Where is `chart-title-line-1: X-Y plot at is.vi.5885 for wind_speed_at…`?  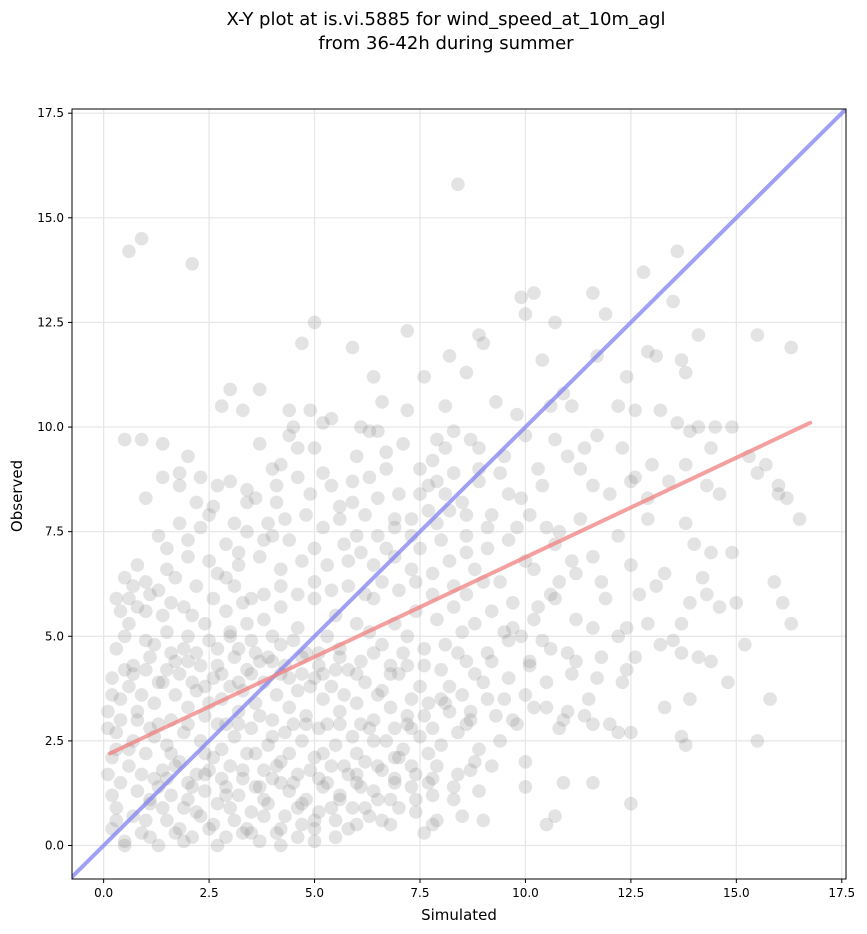 chart-title-line-1: X-Y plot at is.vi.5885 for wind_speed_at… is located at coordinates (446, 19).